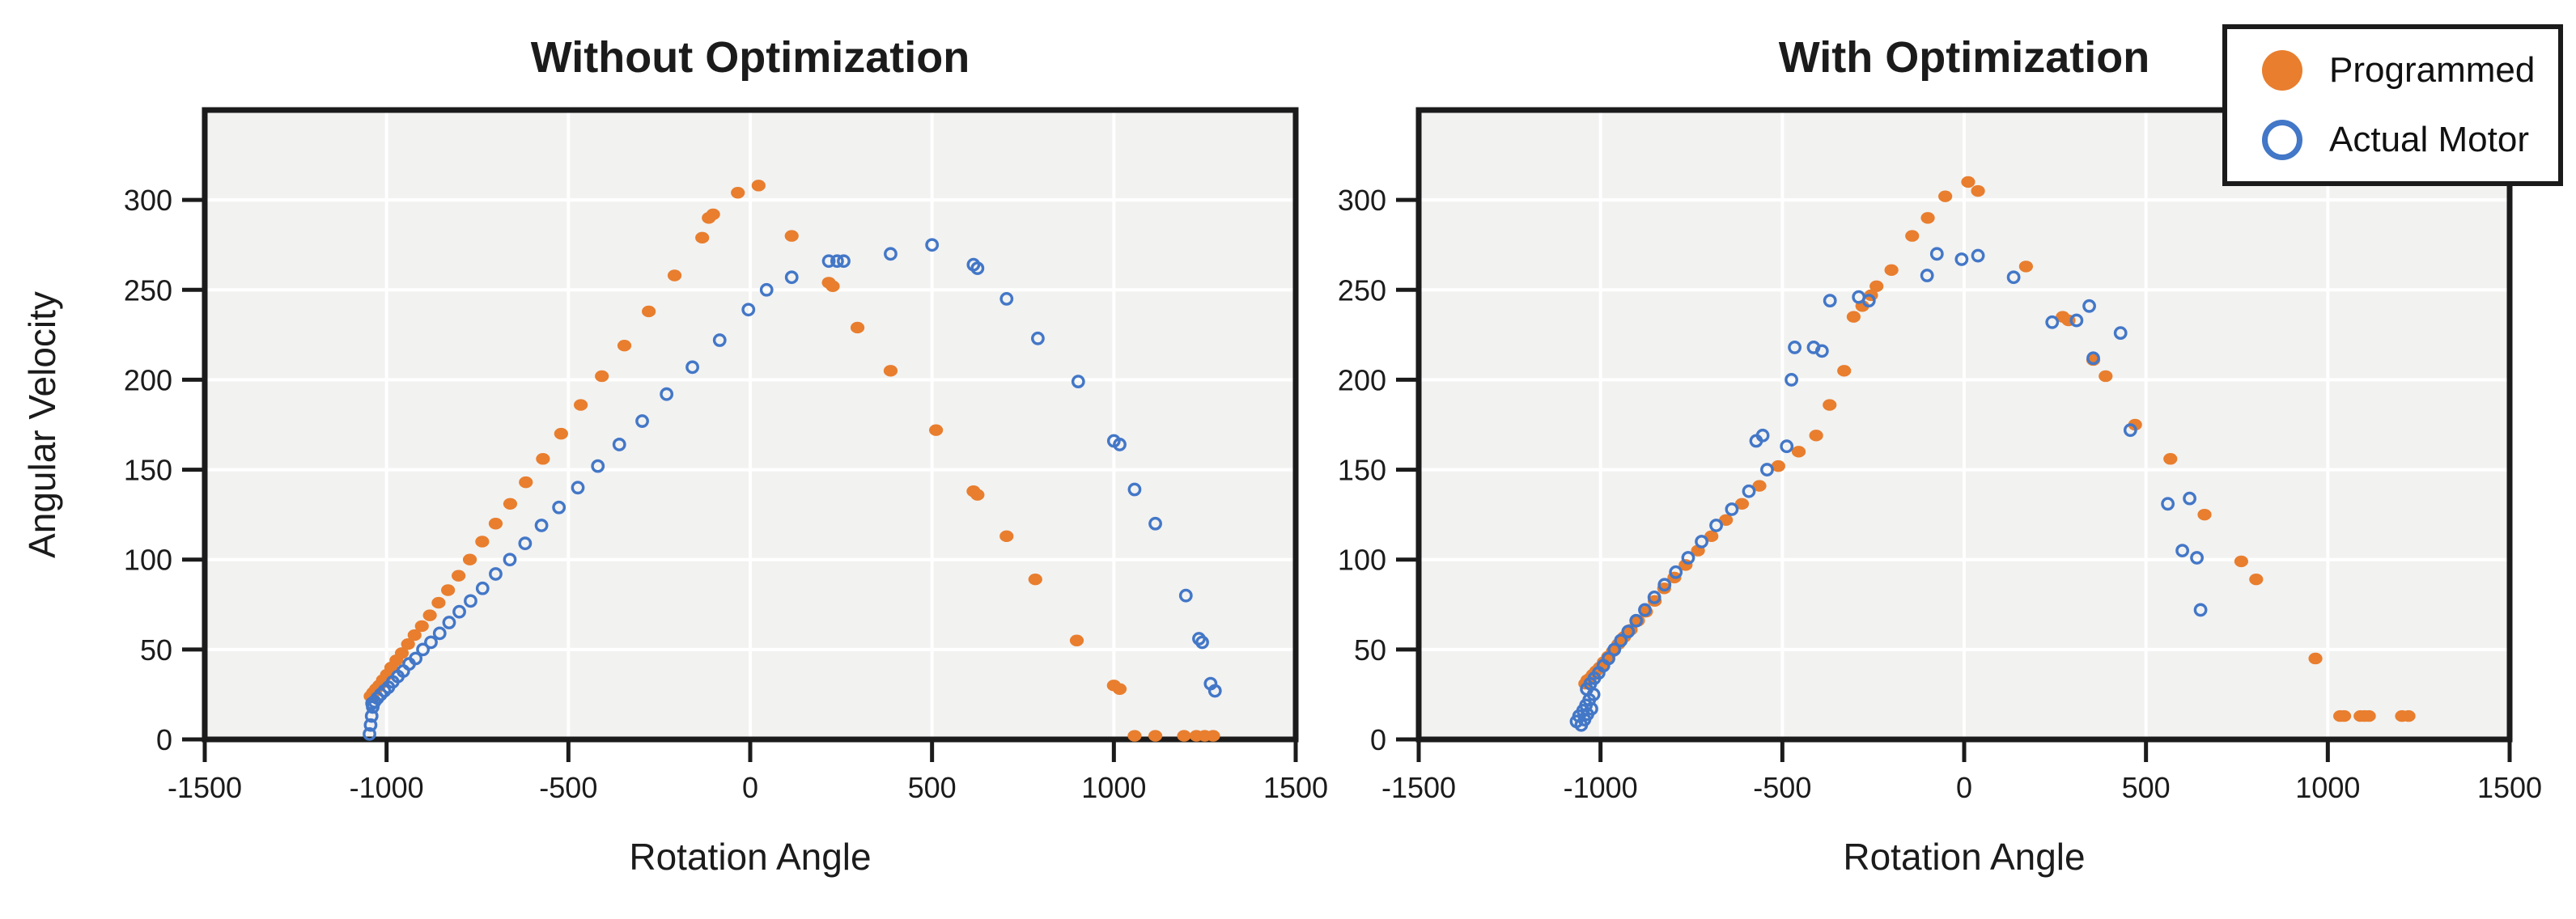 The image size is (2576, 919). What do you see at coordinates (1362, 201) in the screenshot?
I see `y-tick-label: 300` at bounding box center [1362, 201].